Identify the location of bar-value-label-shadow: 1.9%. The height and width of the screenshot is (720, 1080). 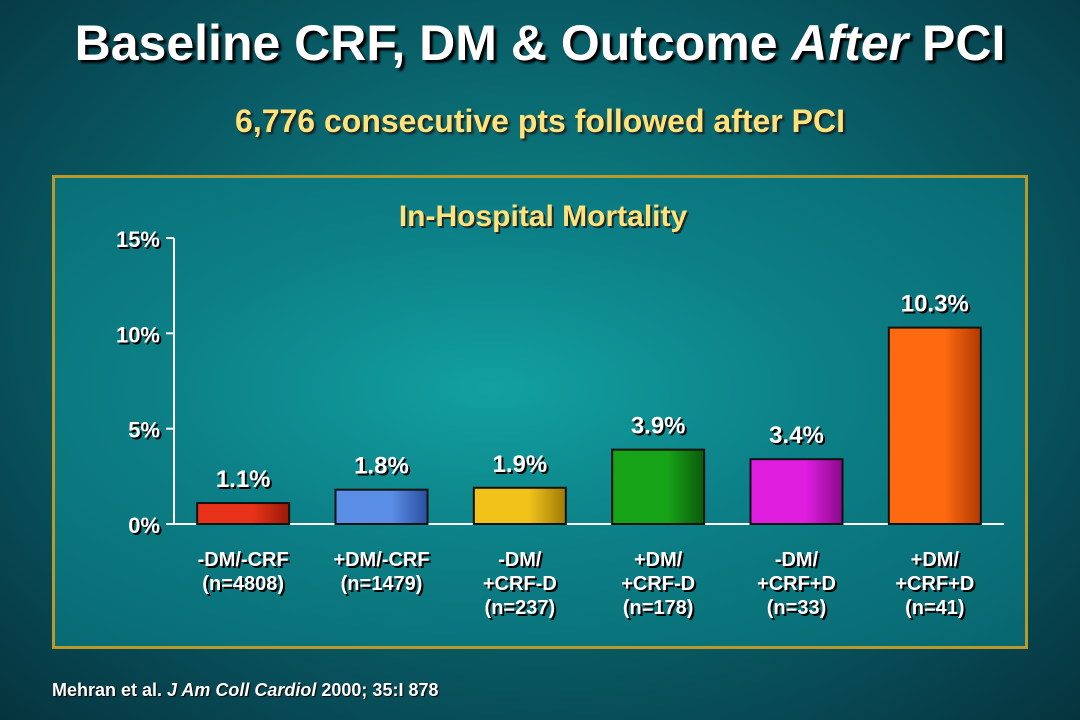
(521, 466).